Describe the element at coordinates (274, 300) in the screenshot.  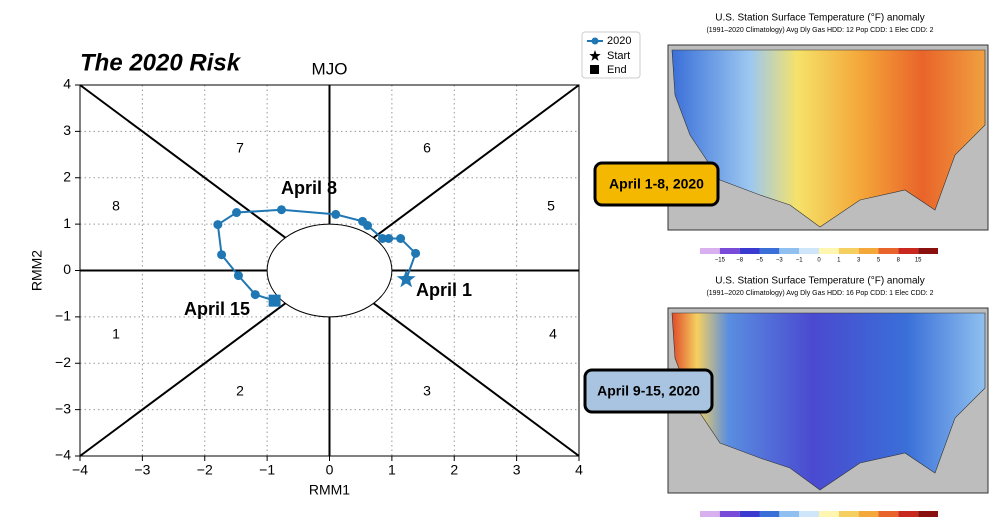
I see `end-marker` at that location.